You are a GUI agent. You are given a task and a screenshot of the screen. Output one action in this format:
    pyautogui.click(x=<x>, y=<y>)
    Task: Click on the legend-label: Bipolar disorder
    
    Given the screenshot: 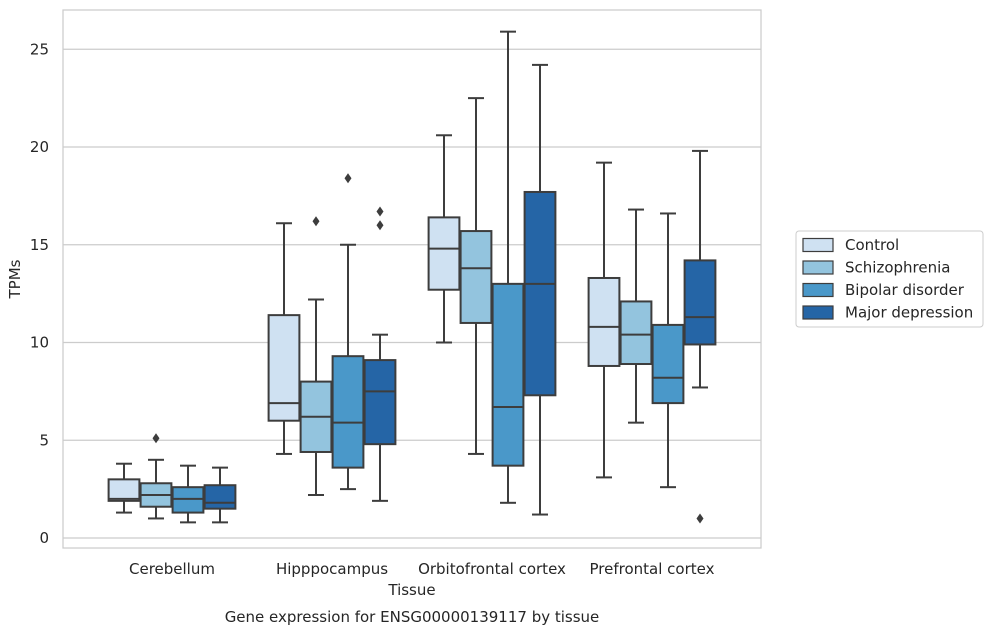 What is the action you would take?
    pyautogui.click(x=905, y=290)
    